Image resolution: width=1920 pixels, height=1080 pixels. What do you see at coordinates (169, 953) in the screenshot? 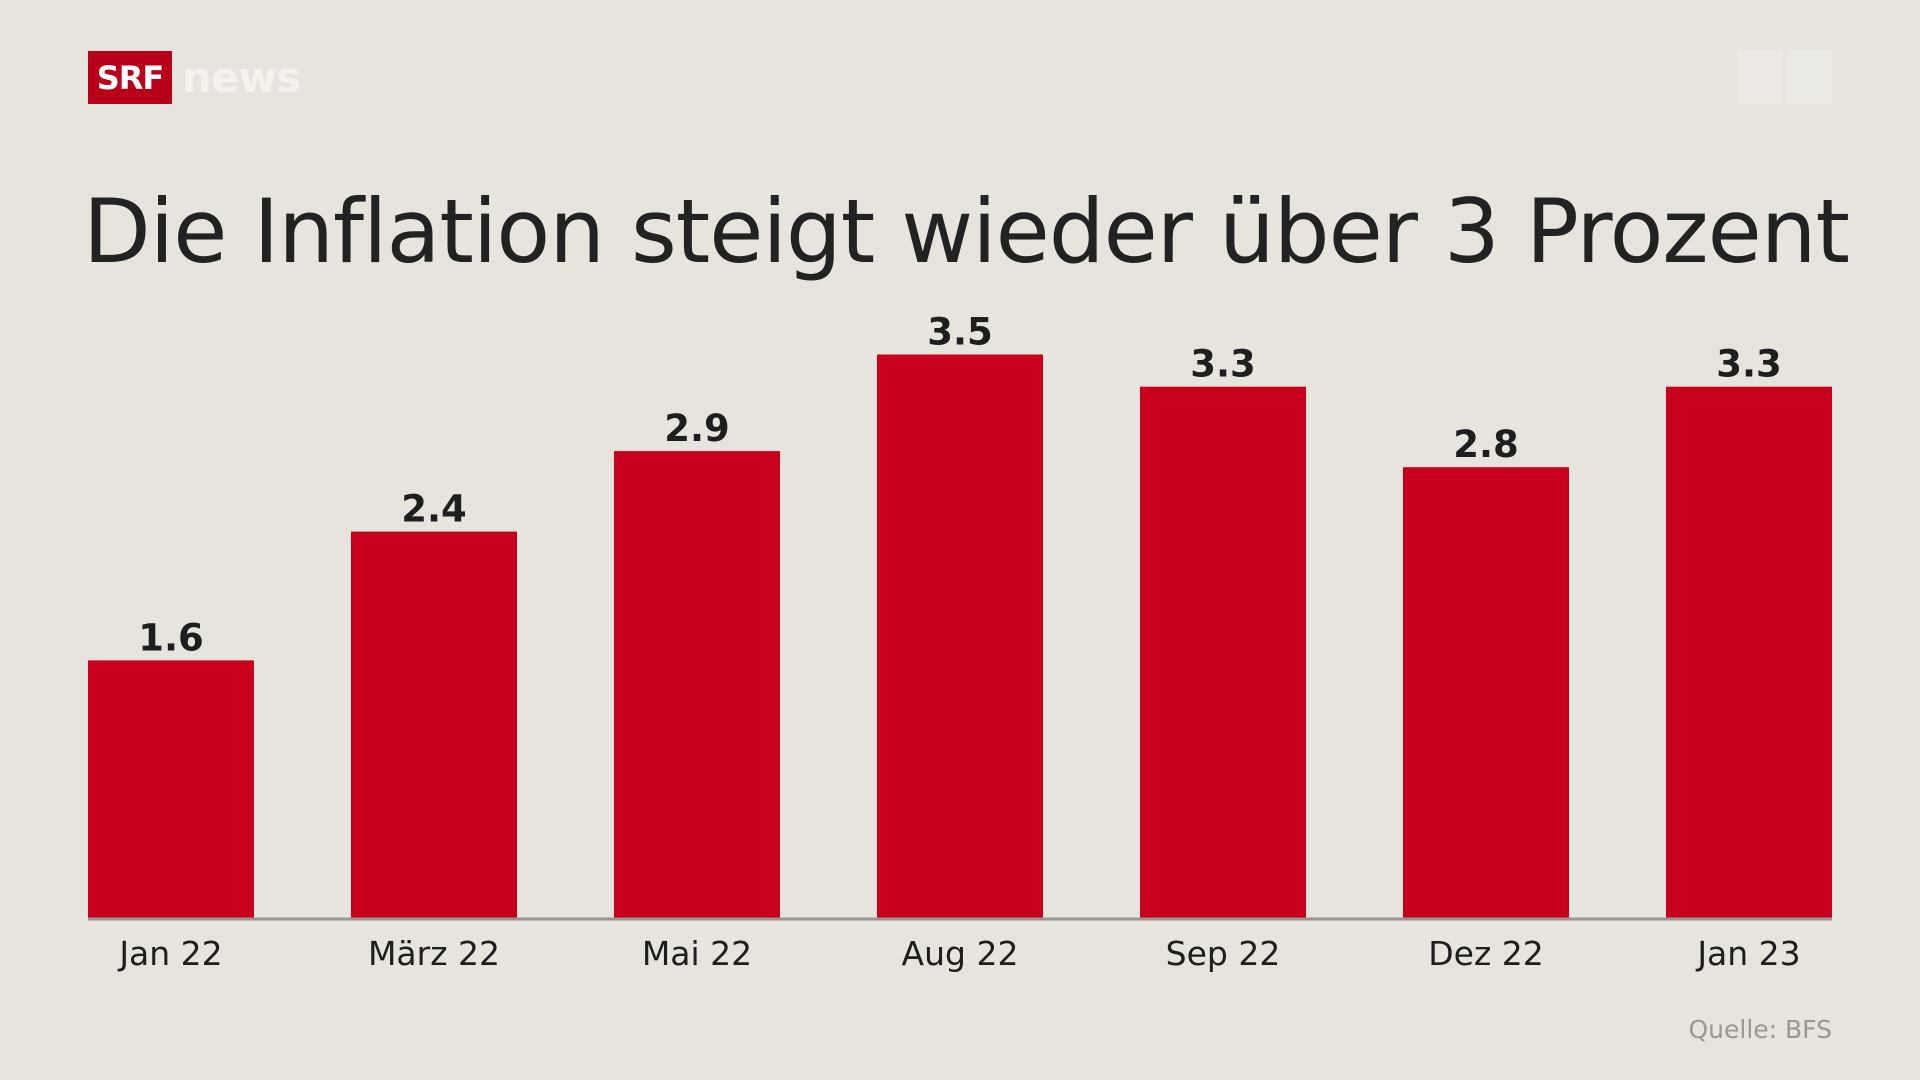
I see `x-tick-label: Jan 22` at bounding box center [169, 953].